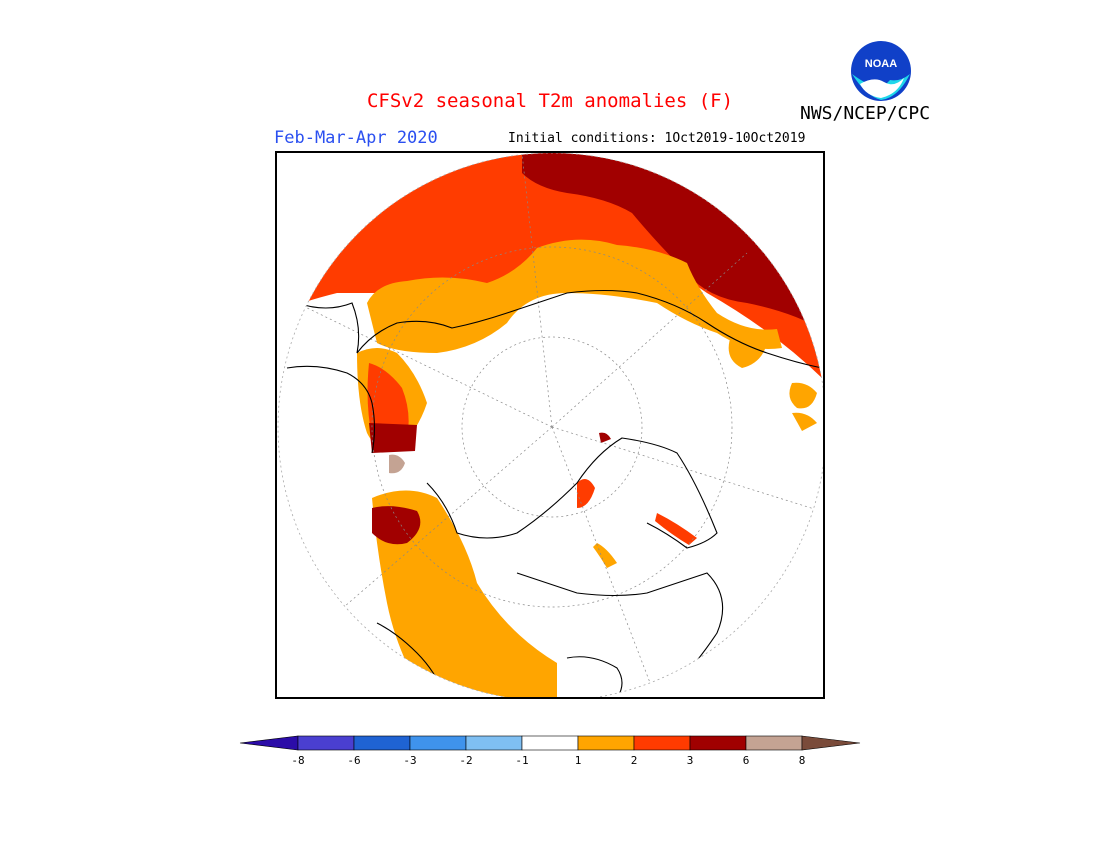 The height and width of the screenshot is (850, 1100). Describe the element at coordinates (397, 464) in the screenshot. I see `anomaly-6-8-spot` at that location.